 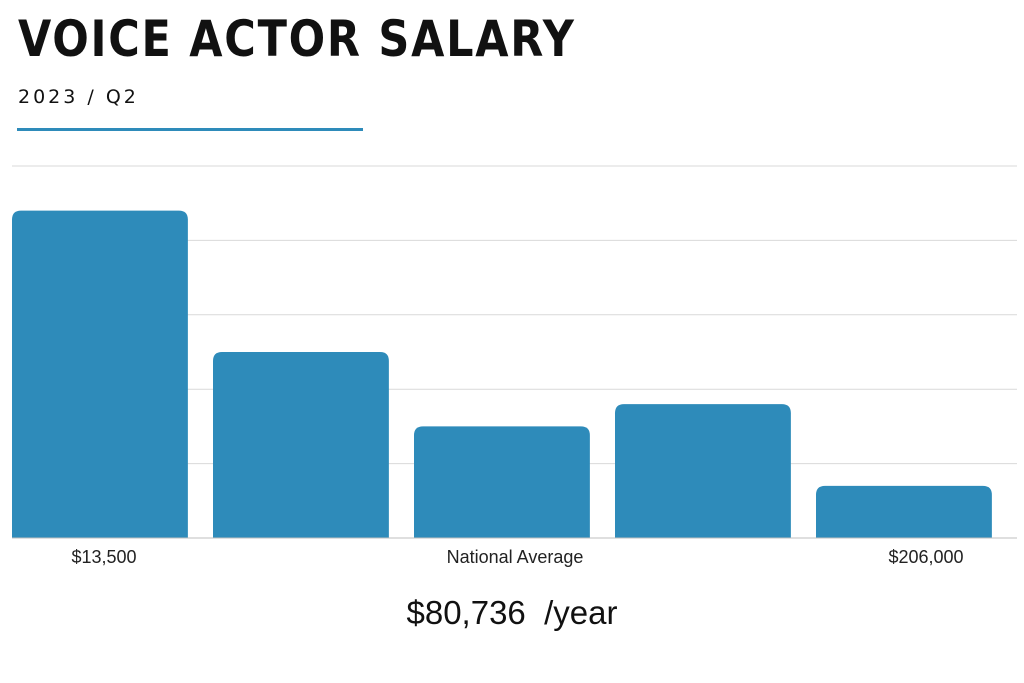 I want to click on x-tick-label-max: $206,000, so click(x=926, y=557).